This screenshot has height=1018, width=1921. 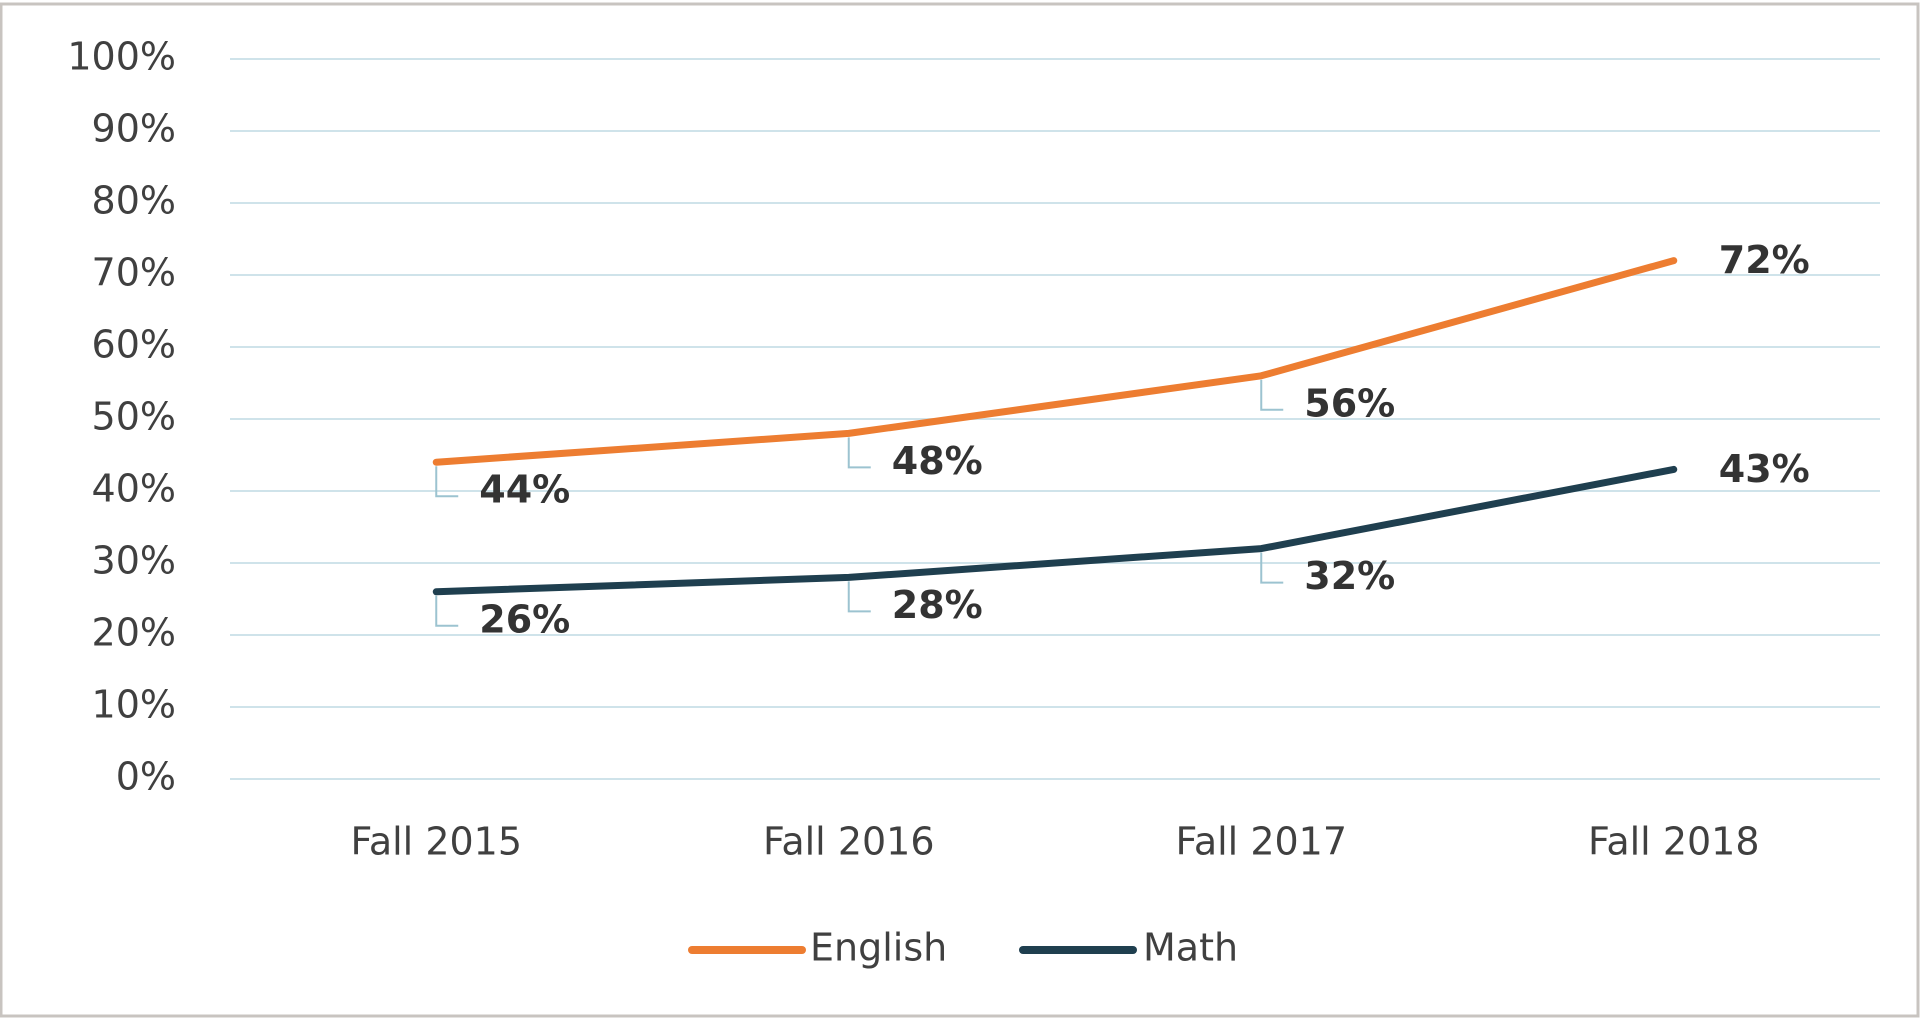 I want to click on data-label: 26%, so click(x=524, y=619).